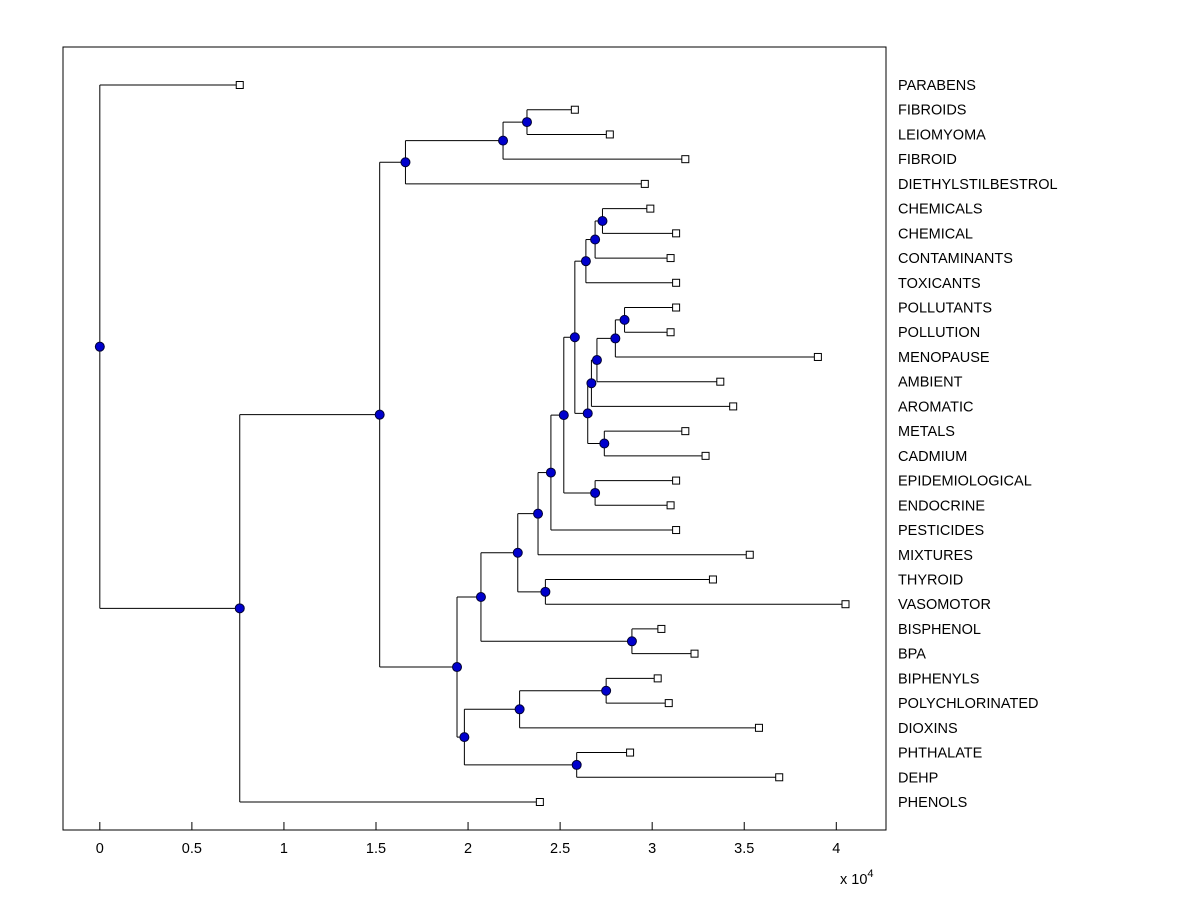 Image resolution: width=1200 pixels, height=900 pixels. I want to click on leaf-label: CONTAMINANTS, so click(955, 259).